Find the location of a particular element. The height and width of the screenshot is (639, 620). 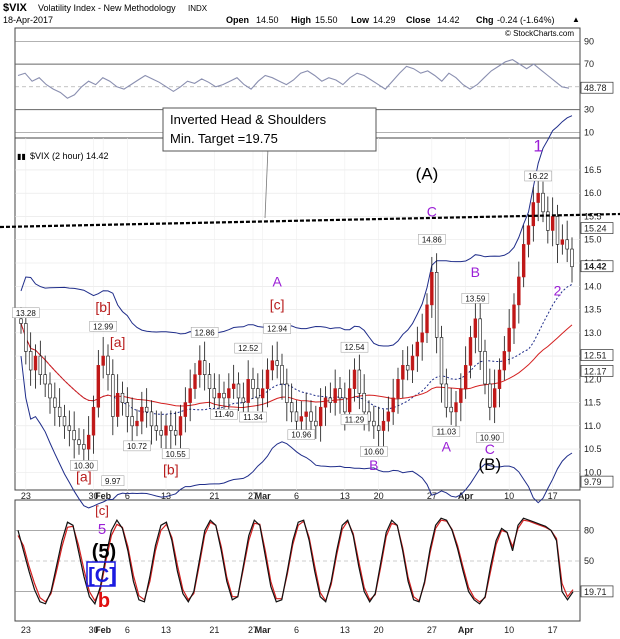

x-tick-label: 27 is located at coordinates (432, 496).